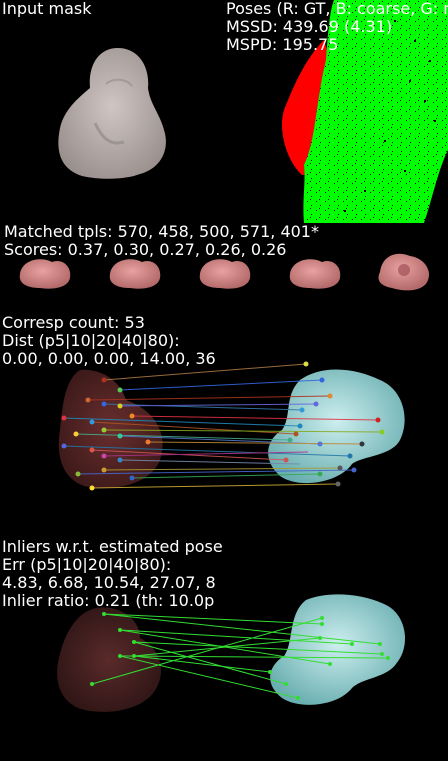 The width and height of the screenshot is (448, 761). What do you see at coordinates (161, 231) in the screenshot?
I see `matched-templates-label: Matched tpls: 570, 458, 500, 571, 401*` at bounding box center [161, 231].